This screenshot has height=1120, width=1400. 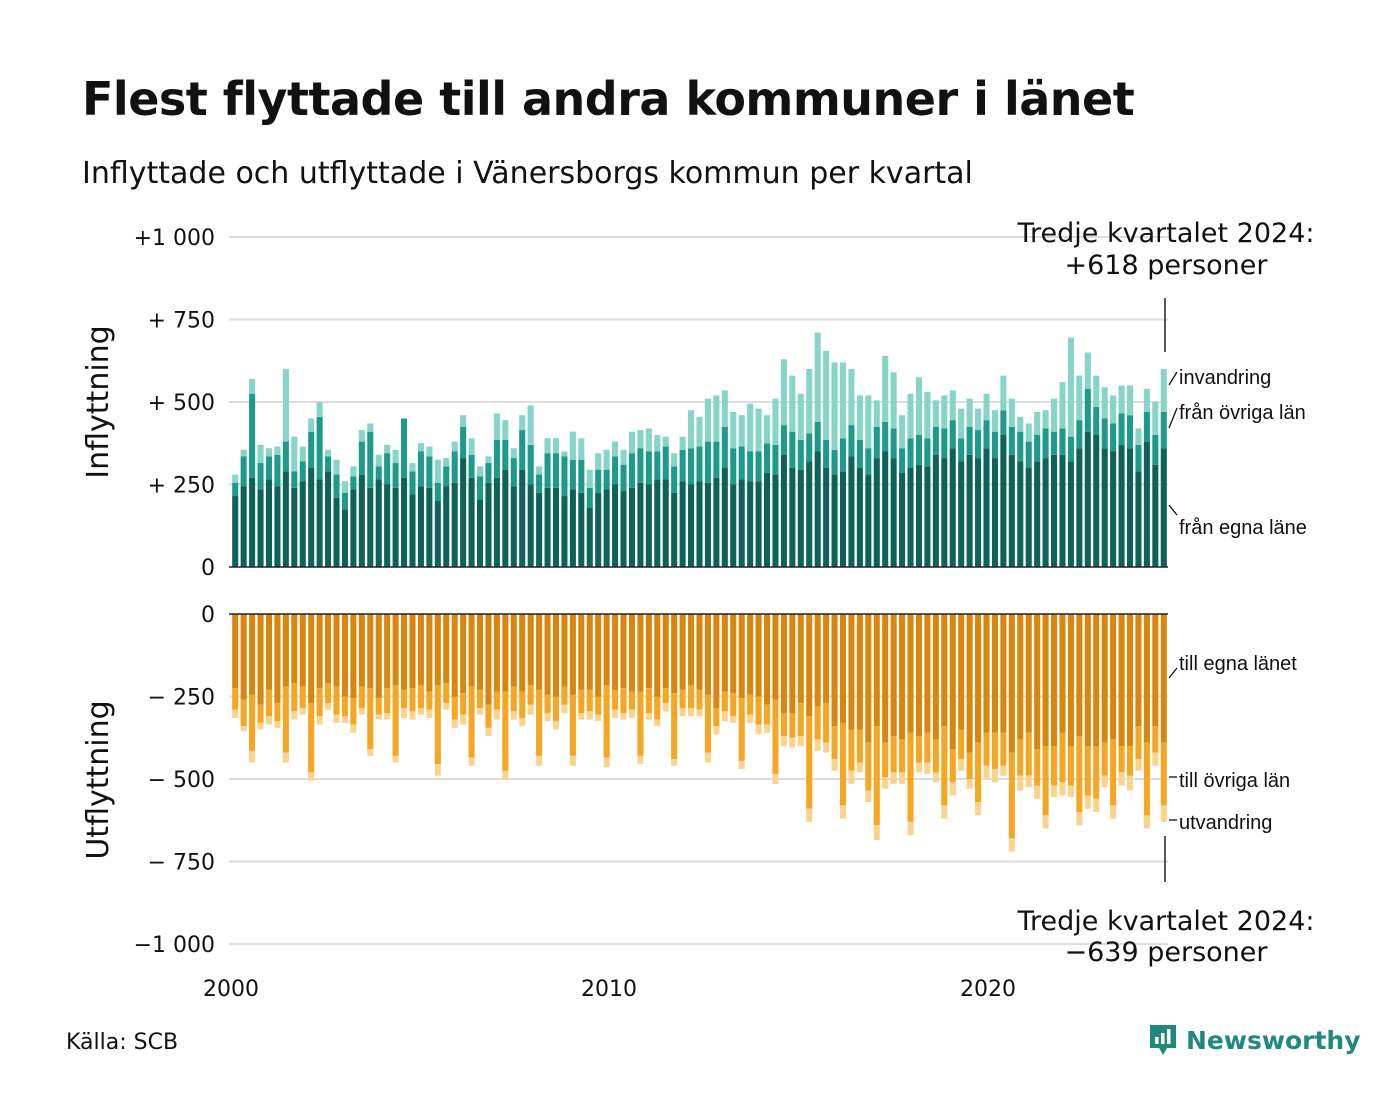 I want to click on brand-logo: Newsworthy, so click(x=1254, y=1040).